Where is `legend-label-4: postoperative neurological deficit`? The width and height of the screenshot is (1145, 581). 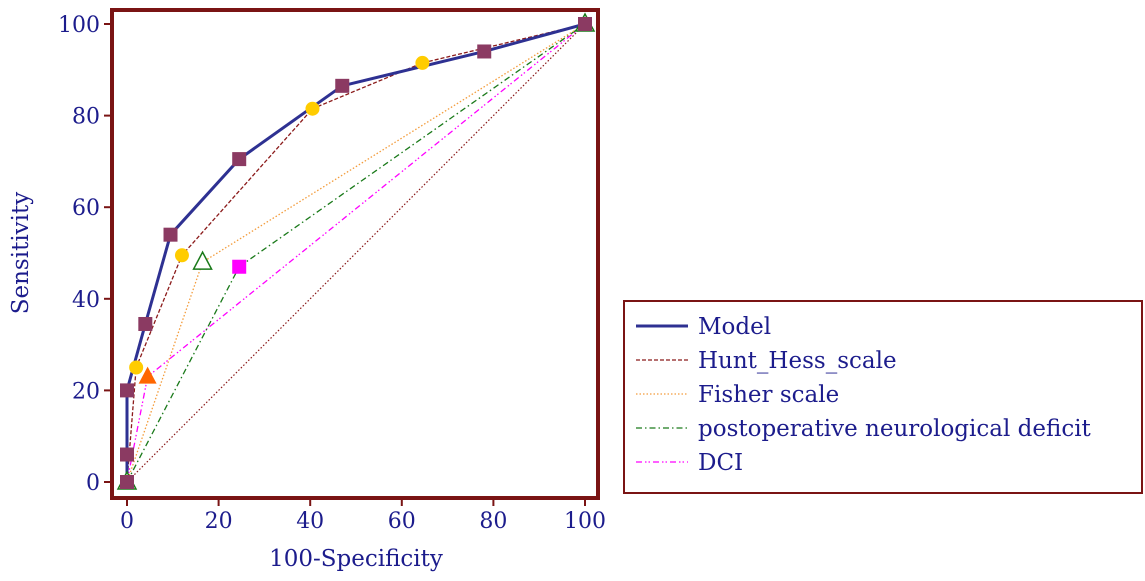 legend-label-4: postoperative neurological deficit is located at coordinates (895, 429).